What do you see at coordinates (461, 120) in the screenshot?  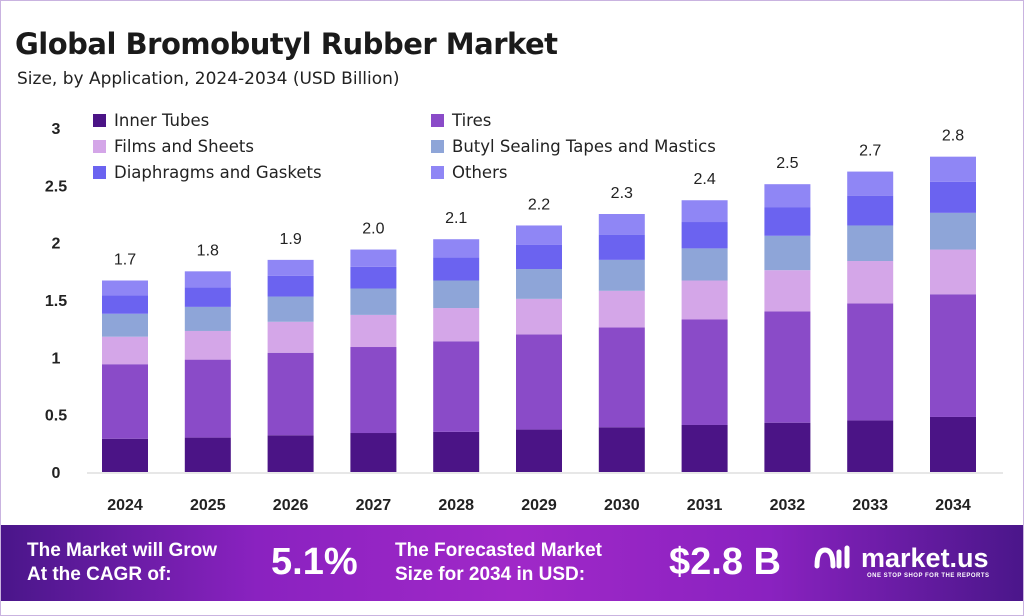 I see `legend-item-tires: Tires` at bounding box center [461, 120].